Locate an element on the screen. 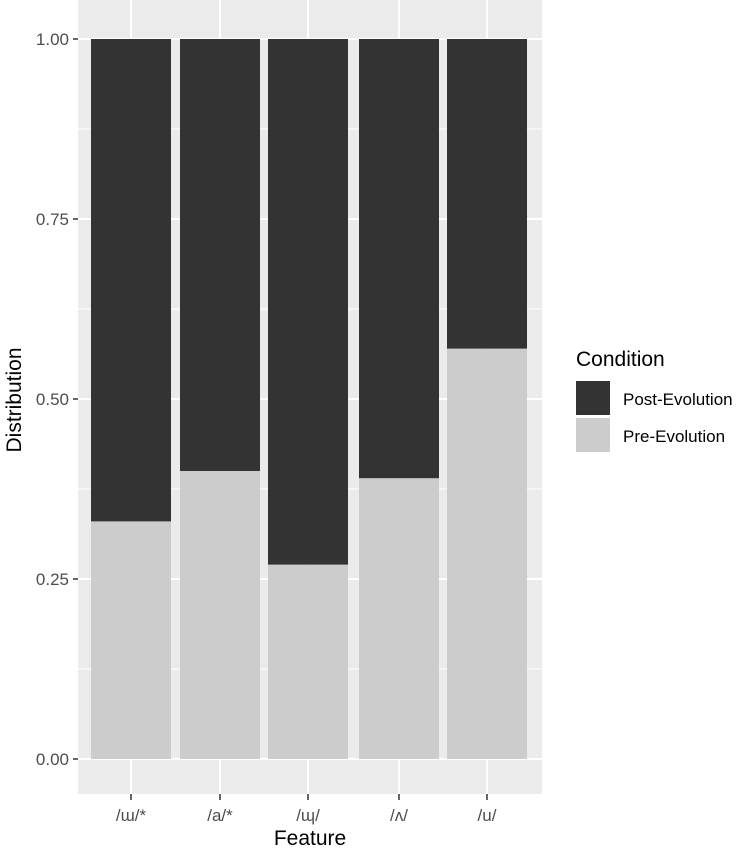 This screenshot has height=852, width=750. x-axis-title: Feature is located at coordinates (310, 838).